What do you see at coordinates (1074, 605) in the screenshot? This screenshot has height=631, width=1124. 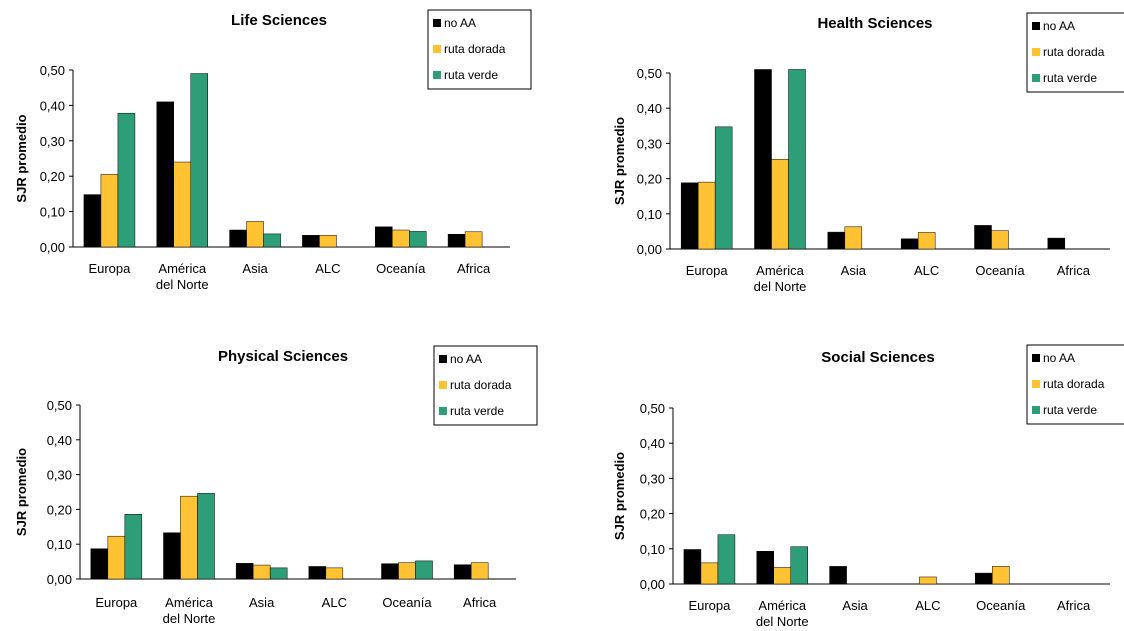 I see `x-tick-label: Africa` at bounding box center [1074, 605].